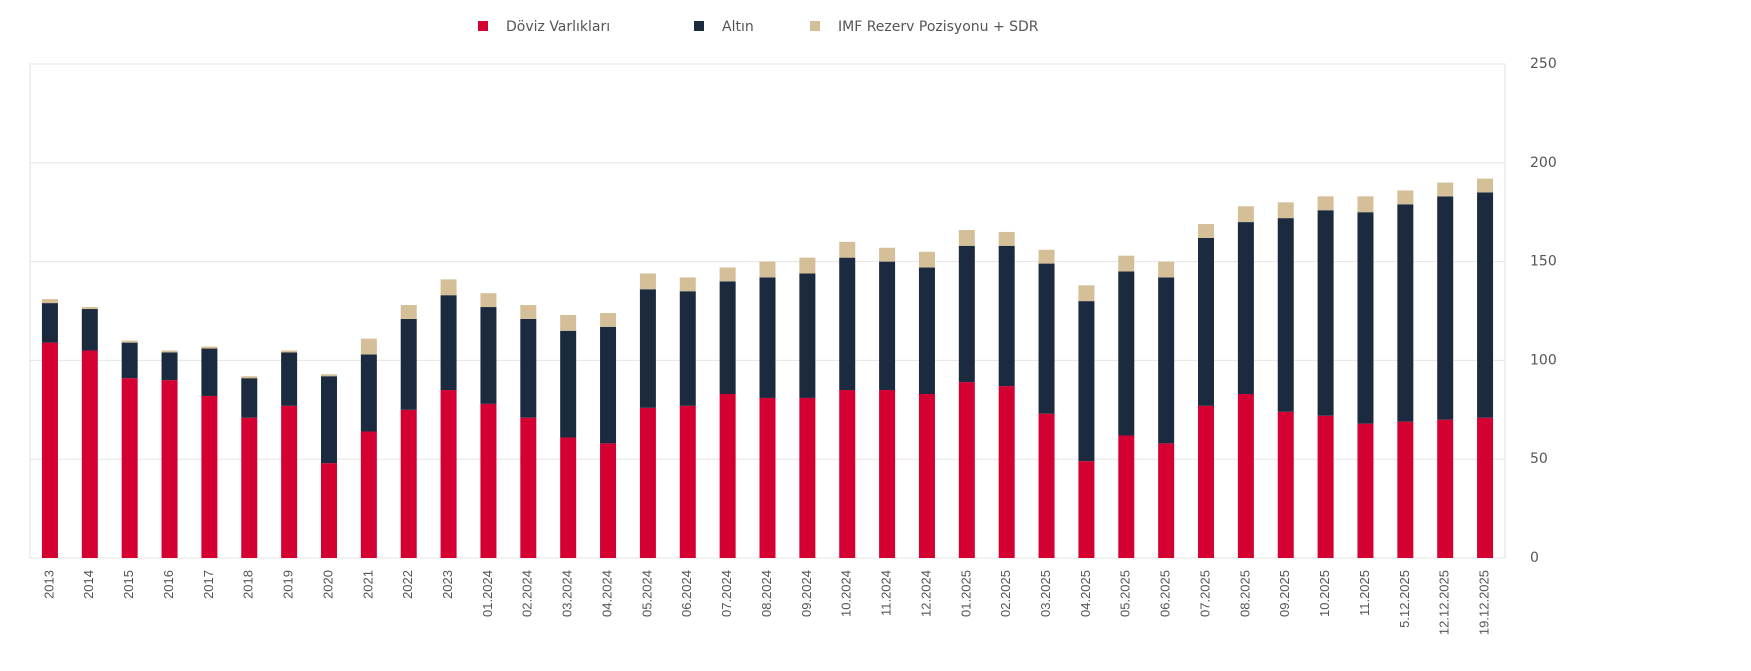  What do you see at coordinates (1085, 593) in the screenshot?
I see `x-tick-label: 04.2025` at bounding box center [1085, 593].